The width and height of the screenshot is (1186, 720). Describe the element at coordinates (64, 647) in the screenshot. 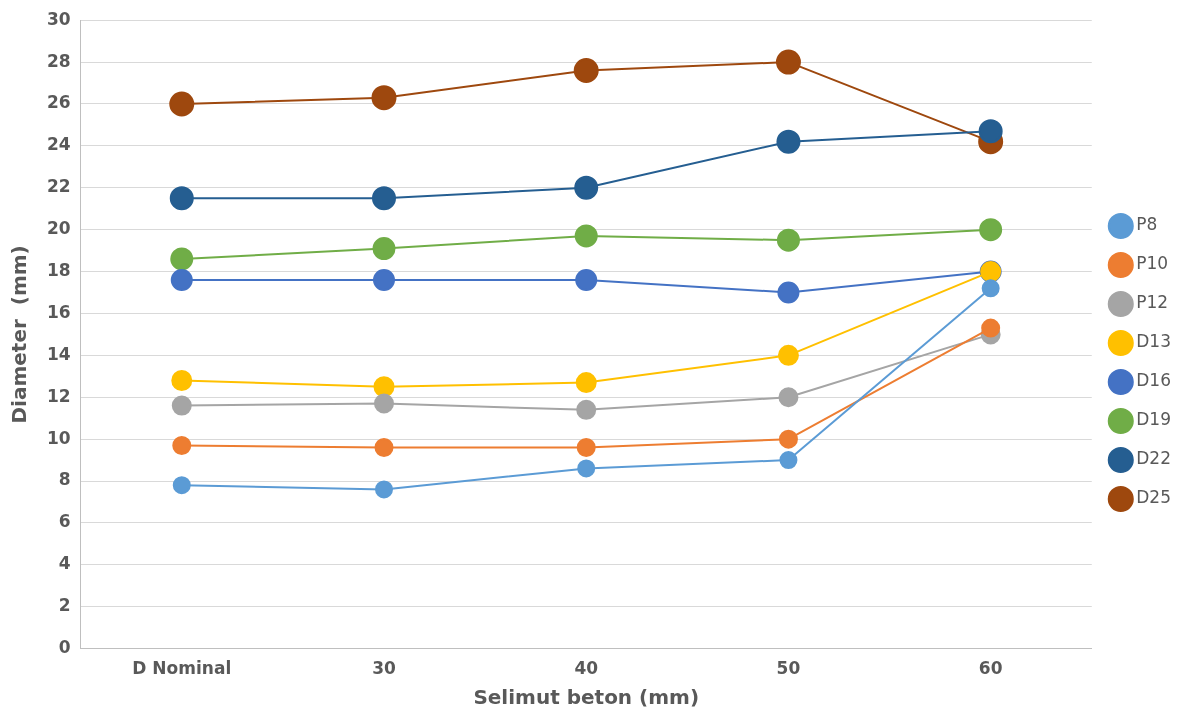

I see `y-tick-label: 0` at that location.